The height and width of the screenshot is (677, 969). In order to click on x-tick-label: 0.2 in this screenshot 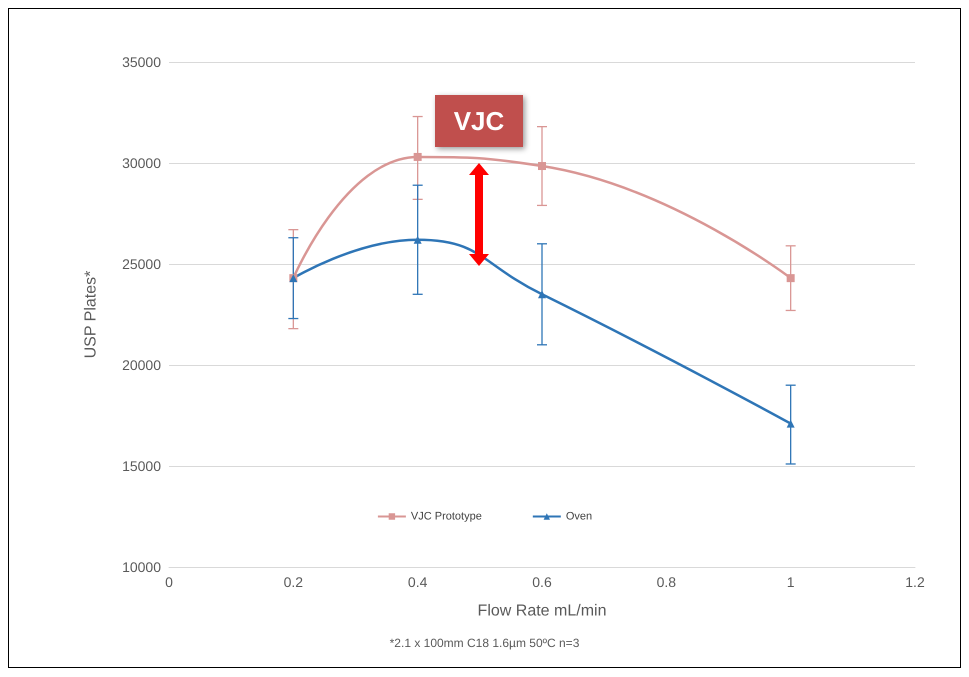, I will do `click(294, 582)`.